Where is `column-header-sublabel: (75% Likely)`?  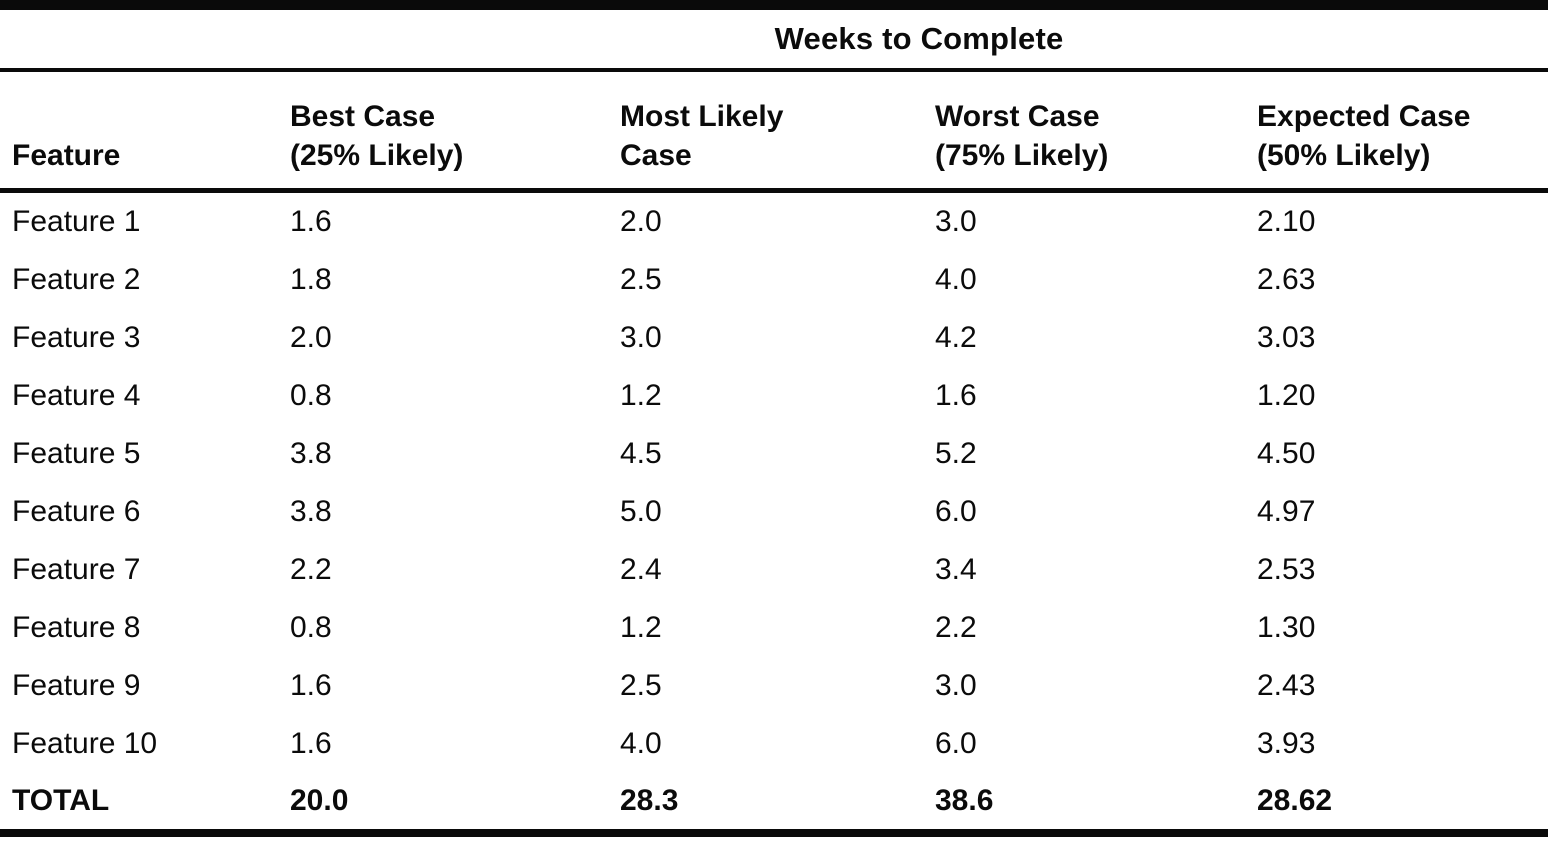
column-header-sublabel: (75% Likely) is located at coordinates (1022, 156).